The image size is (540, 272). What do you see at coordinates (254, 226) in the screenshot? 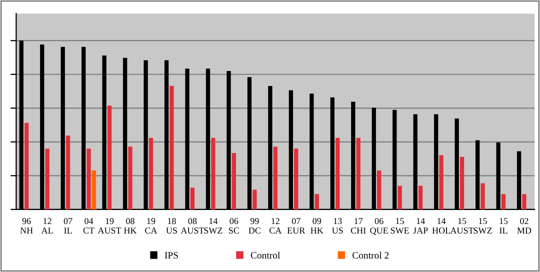
I see `x-tick-label: 99 DC` at bounding box center [254, 226].